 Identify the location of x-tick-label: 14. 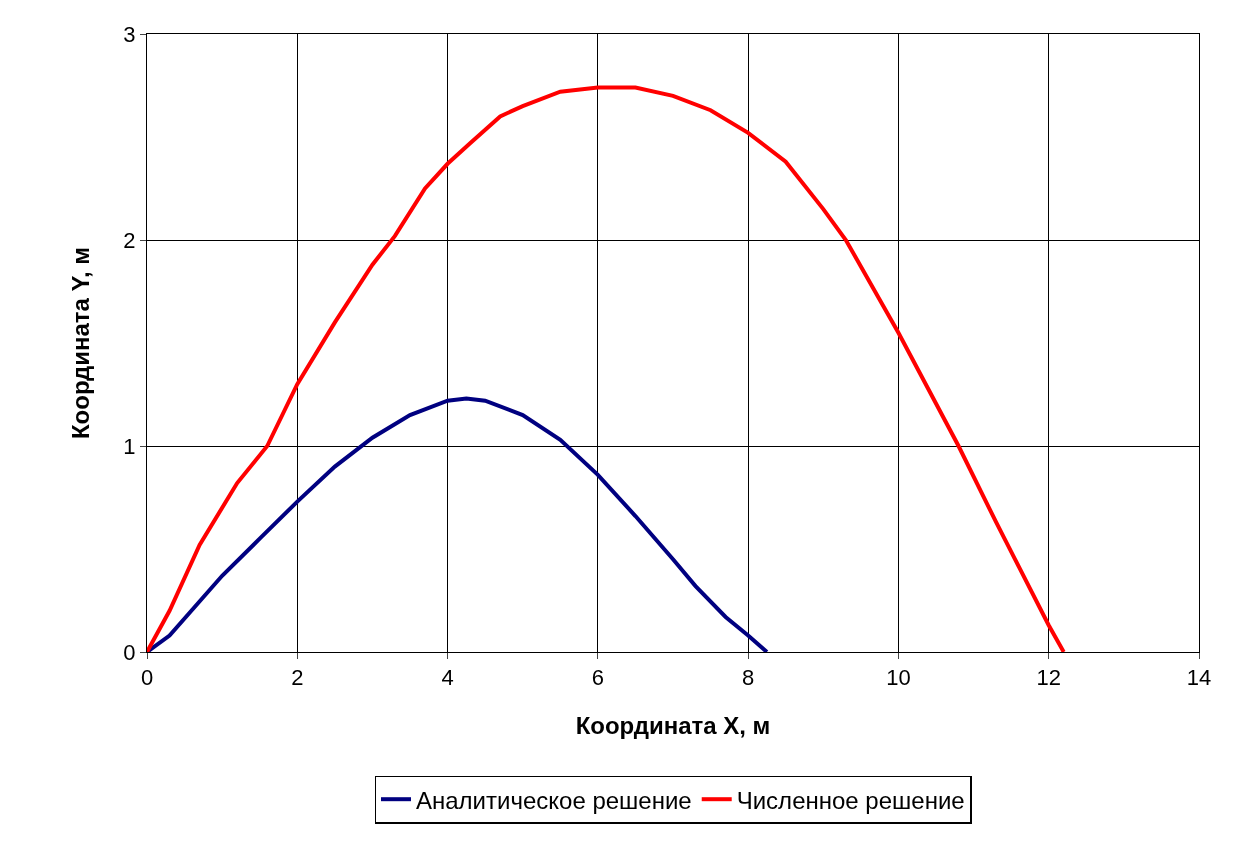
(1199, 678).